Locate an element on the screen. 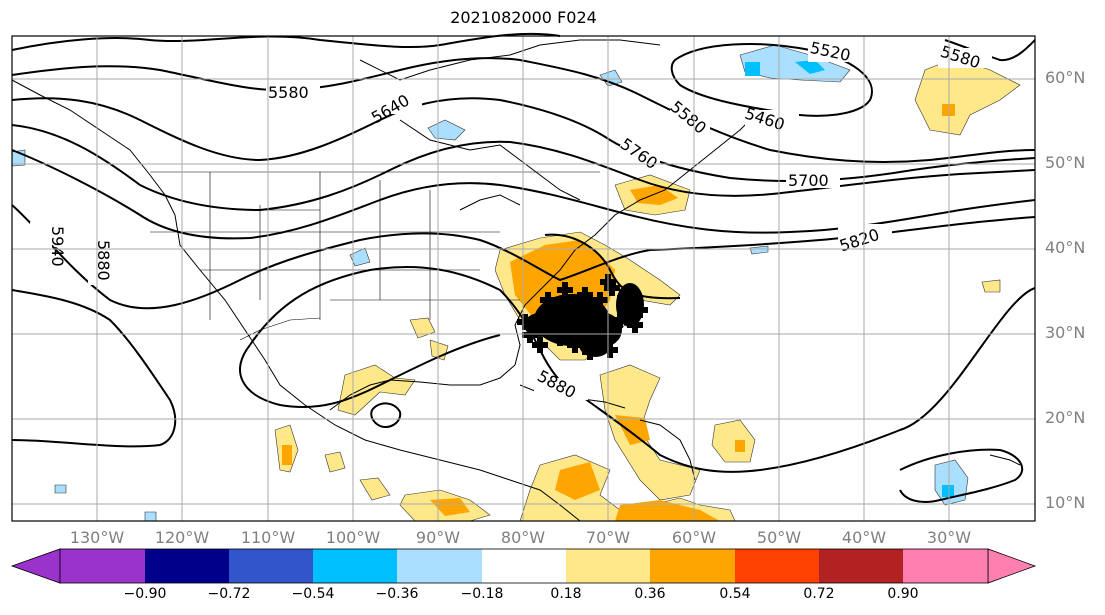 The width and height of the screenshot is (1105, 615). colorbar-tick: −0.72 is located at coordinates (229, 594).